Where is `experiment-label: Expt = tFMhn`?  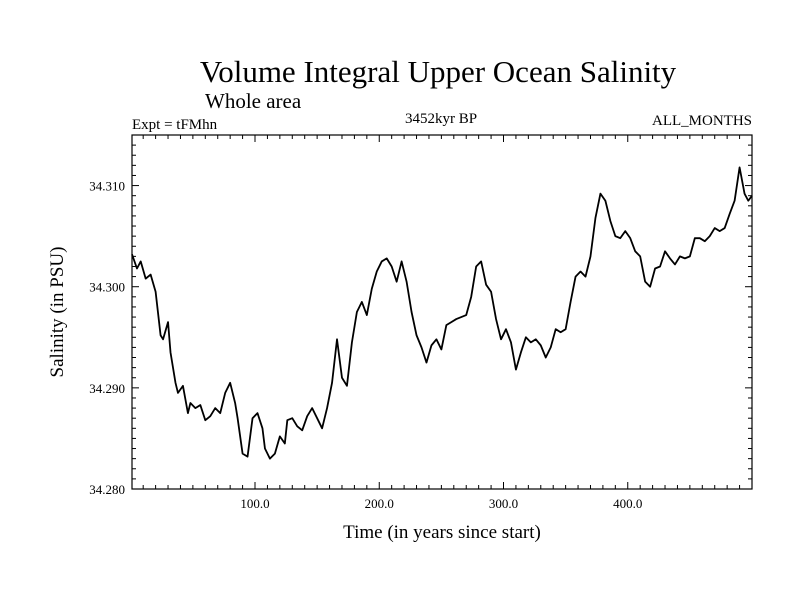 experiment-label: Expt = tFMhn is located at coordinates (175, 125).